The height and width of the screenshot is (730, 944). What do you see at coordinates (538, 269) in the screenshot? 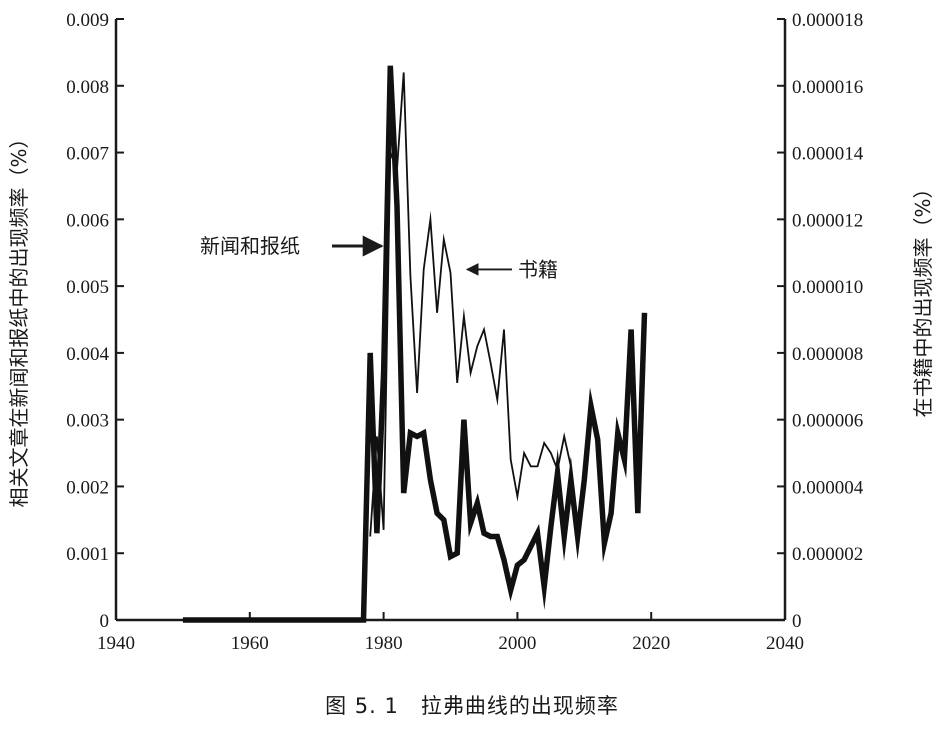
I see `annotation-label-books: 书籍` at bounding box center [538, 269].